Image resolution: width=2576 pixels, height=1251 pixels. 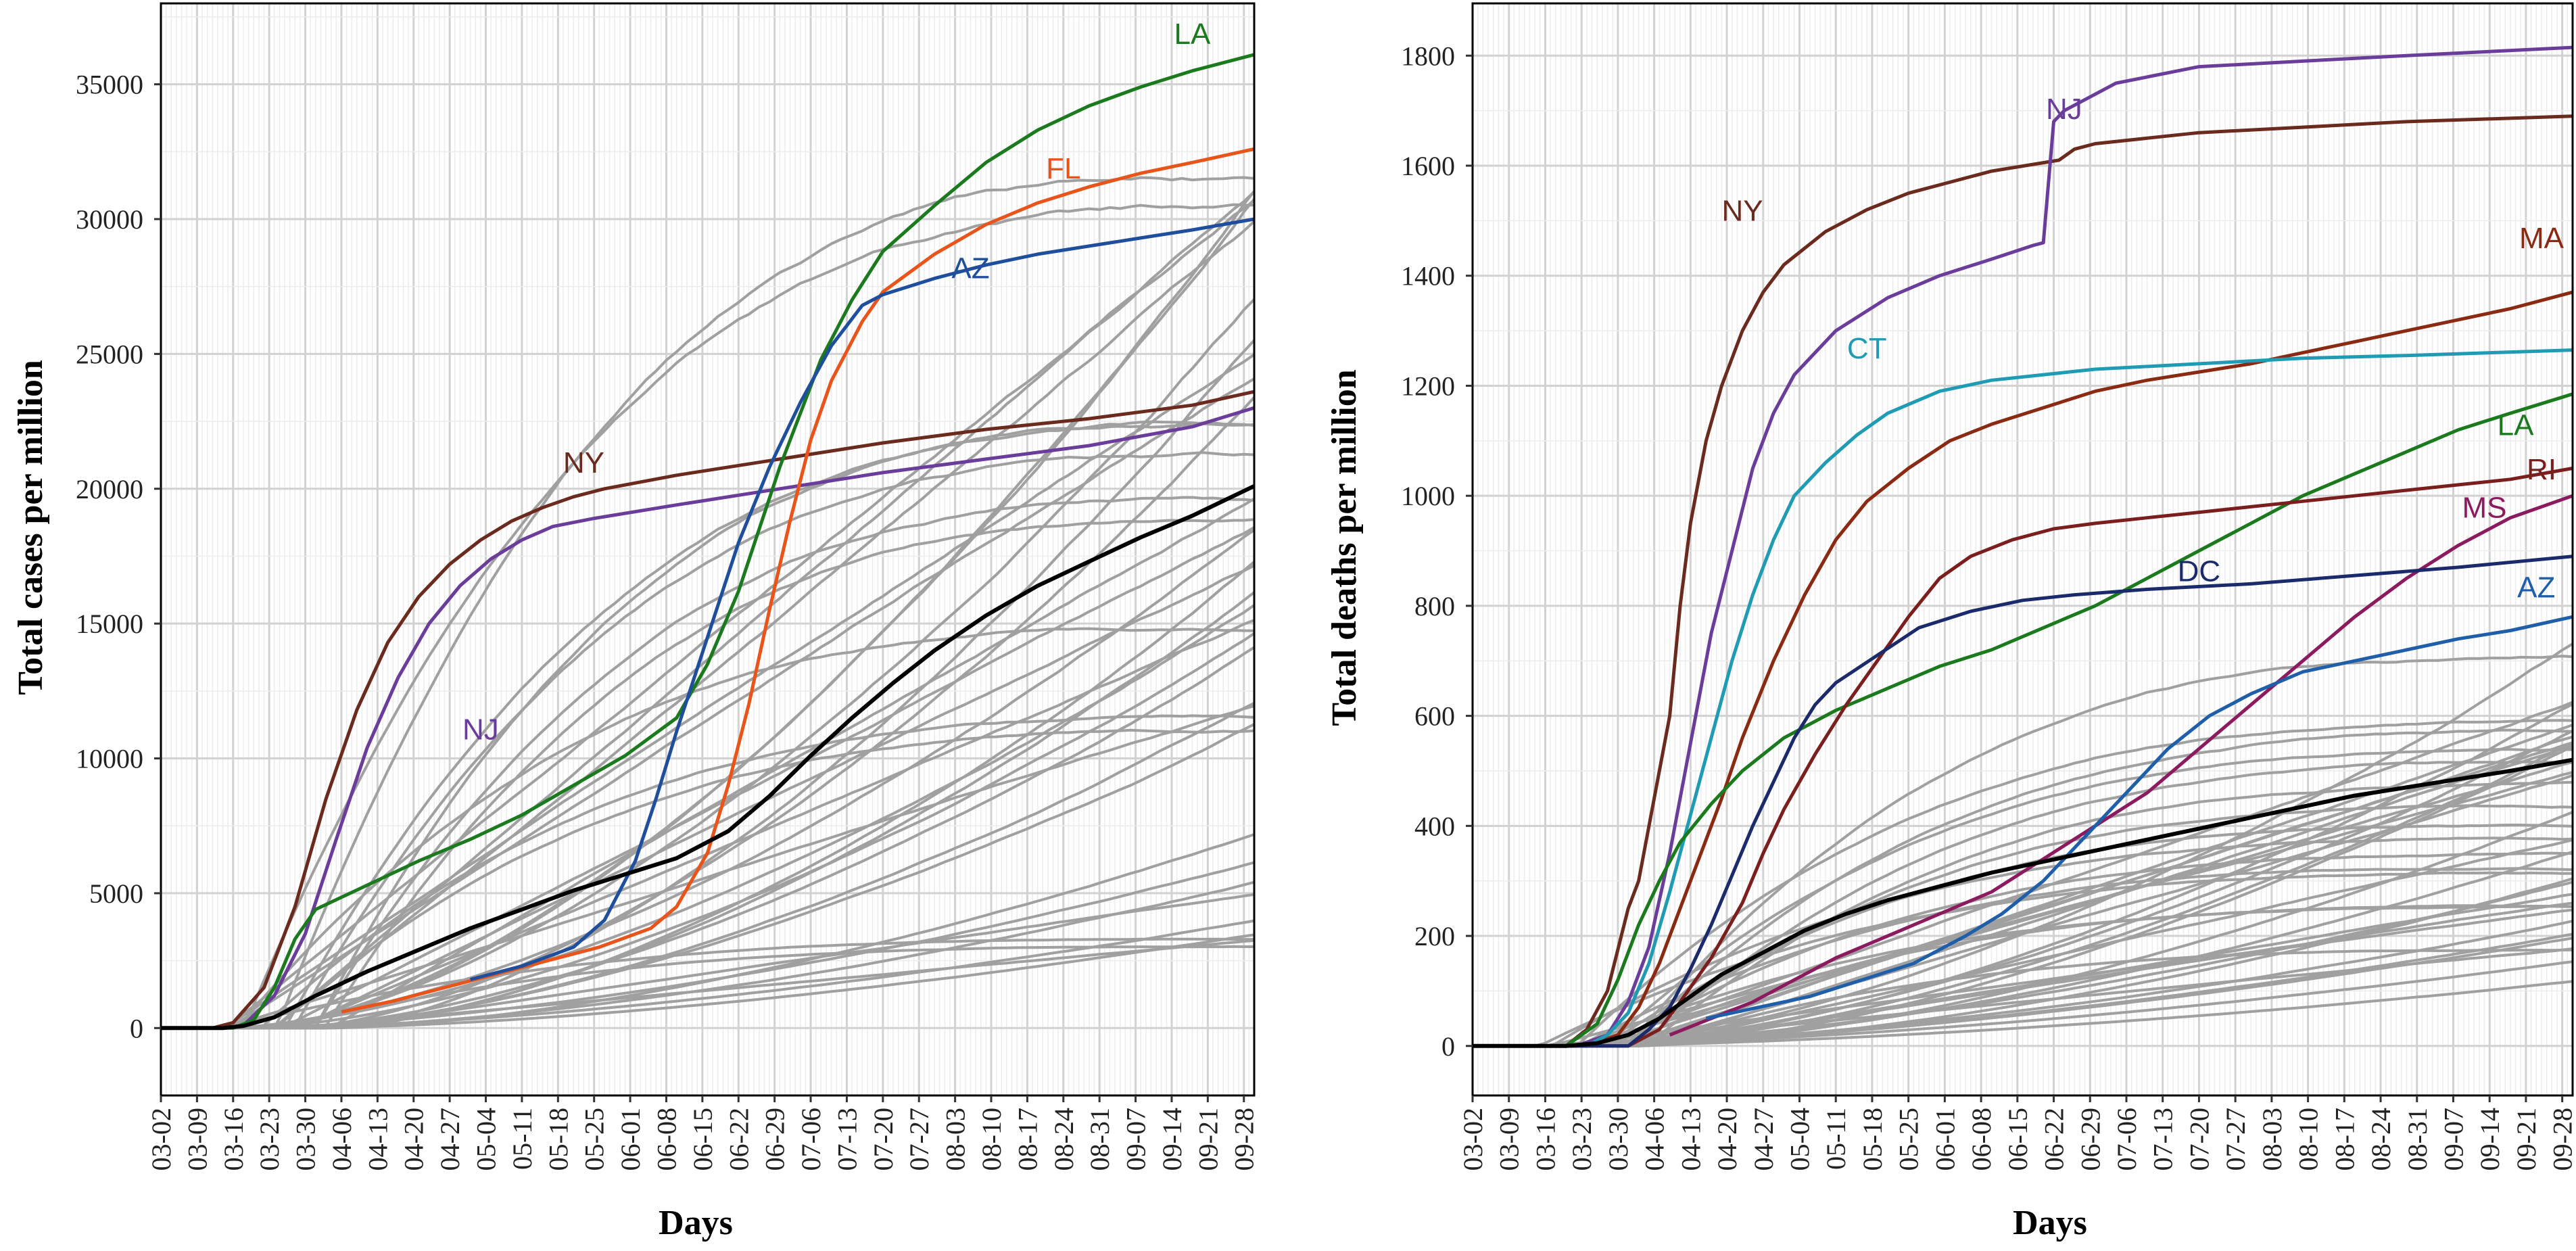 What do you see at coordinates (2199, 571) in the screenshot?
I see `deaths-series-label-dc: DC` at bounding box center [2199, 571].